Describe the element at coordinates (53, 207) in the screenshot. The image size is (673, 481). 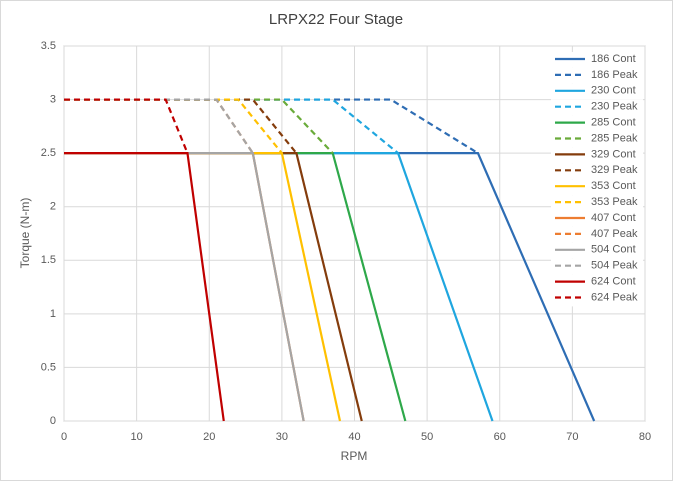
I see `y-tick-label: 2` at that location.